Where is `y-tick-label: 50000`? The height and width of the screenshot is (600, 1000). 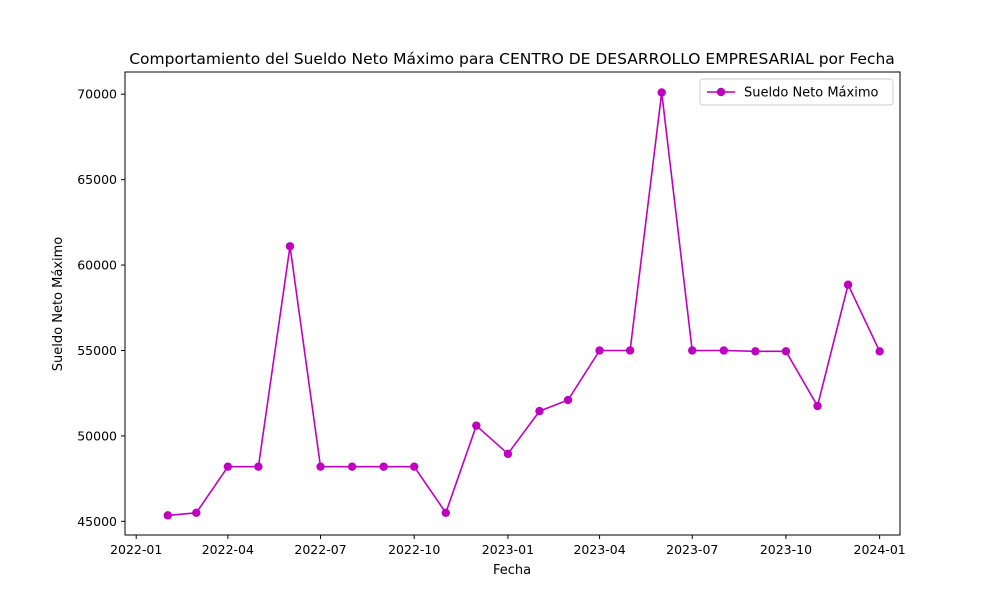
y-tick-label: 50000 is located at coordinates (97, 435).